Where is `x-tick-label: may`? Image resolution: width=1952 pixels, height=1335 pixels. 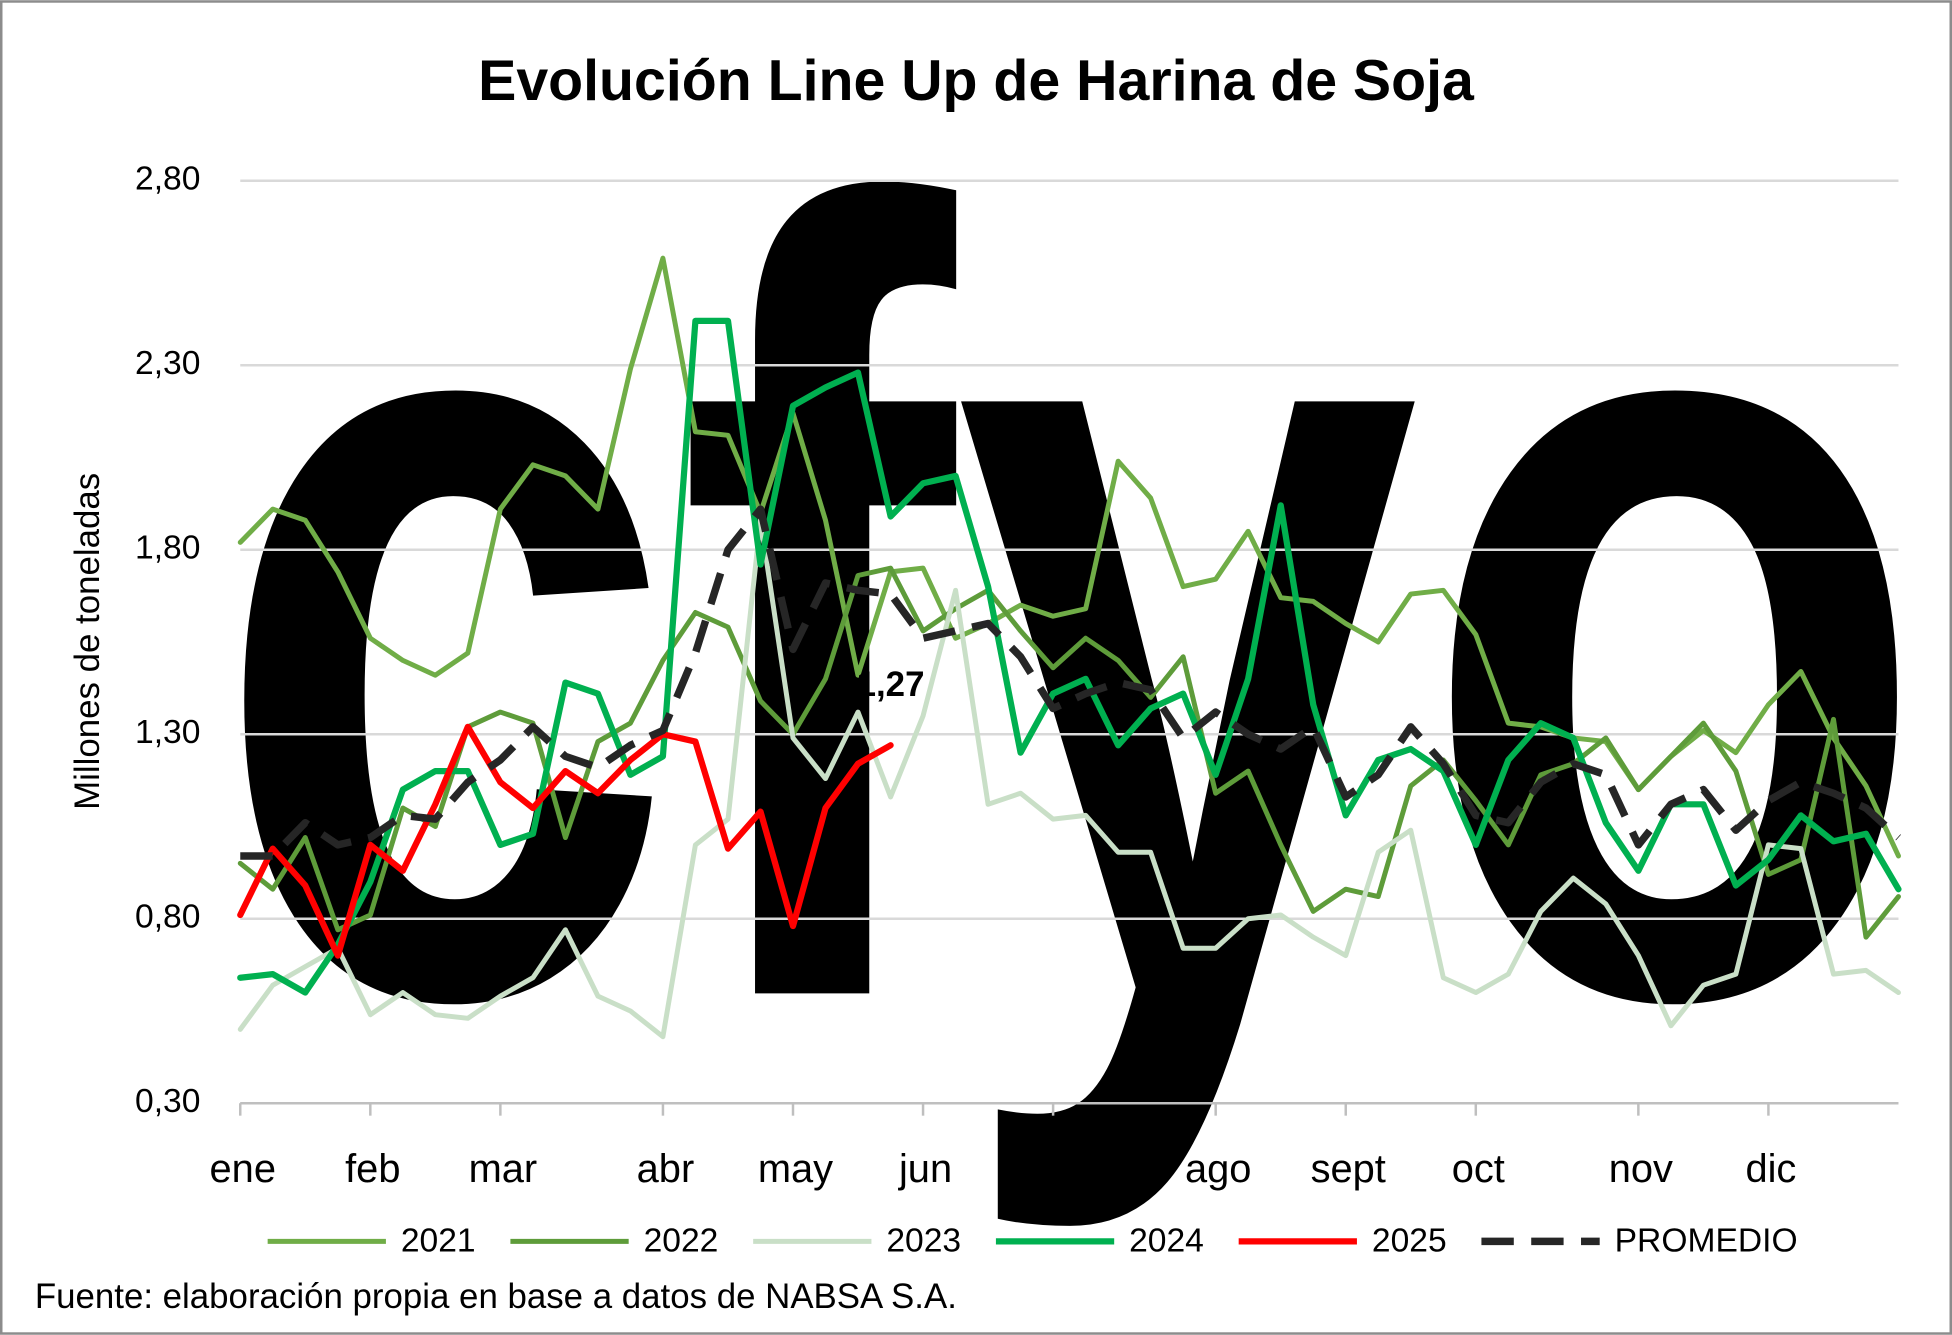
x-tick-label: may is located at coordinates (795, 1169).